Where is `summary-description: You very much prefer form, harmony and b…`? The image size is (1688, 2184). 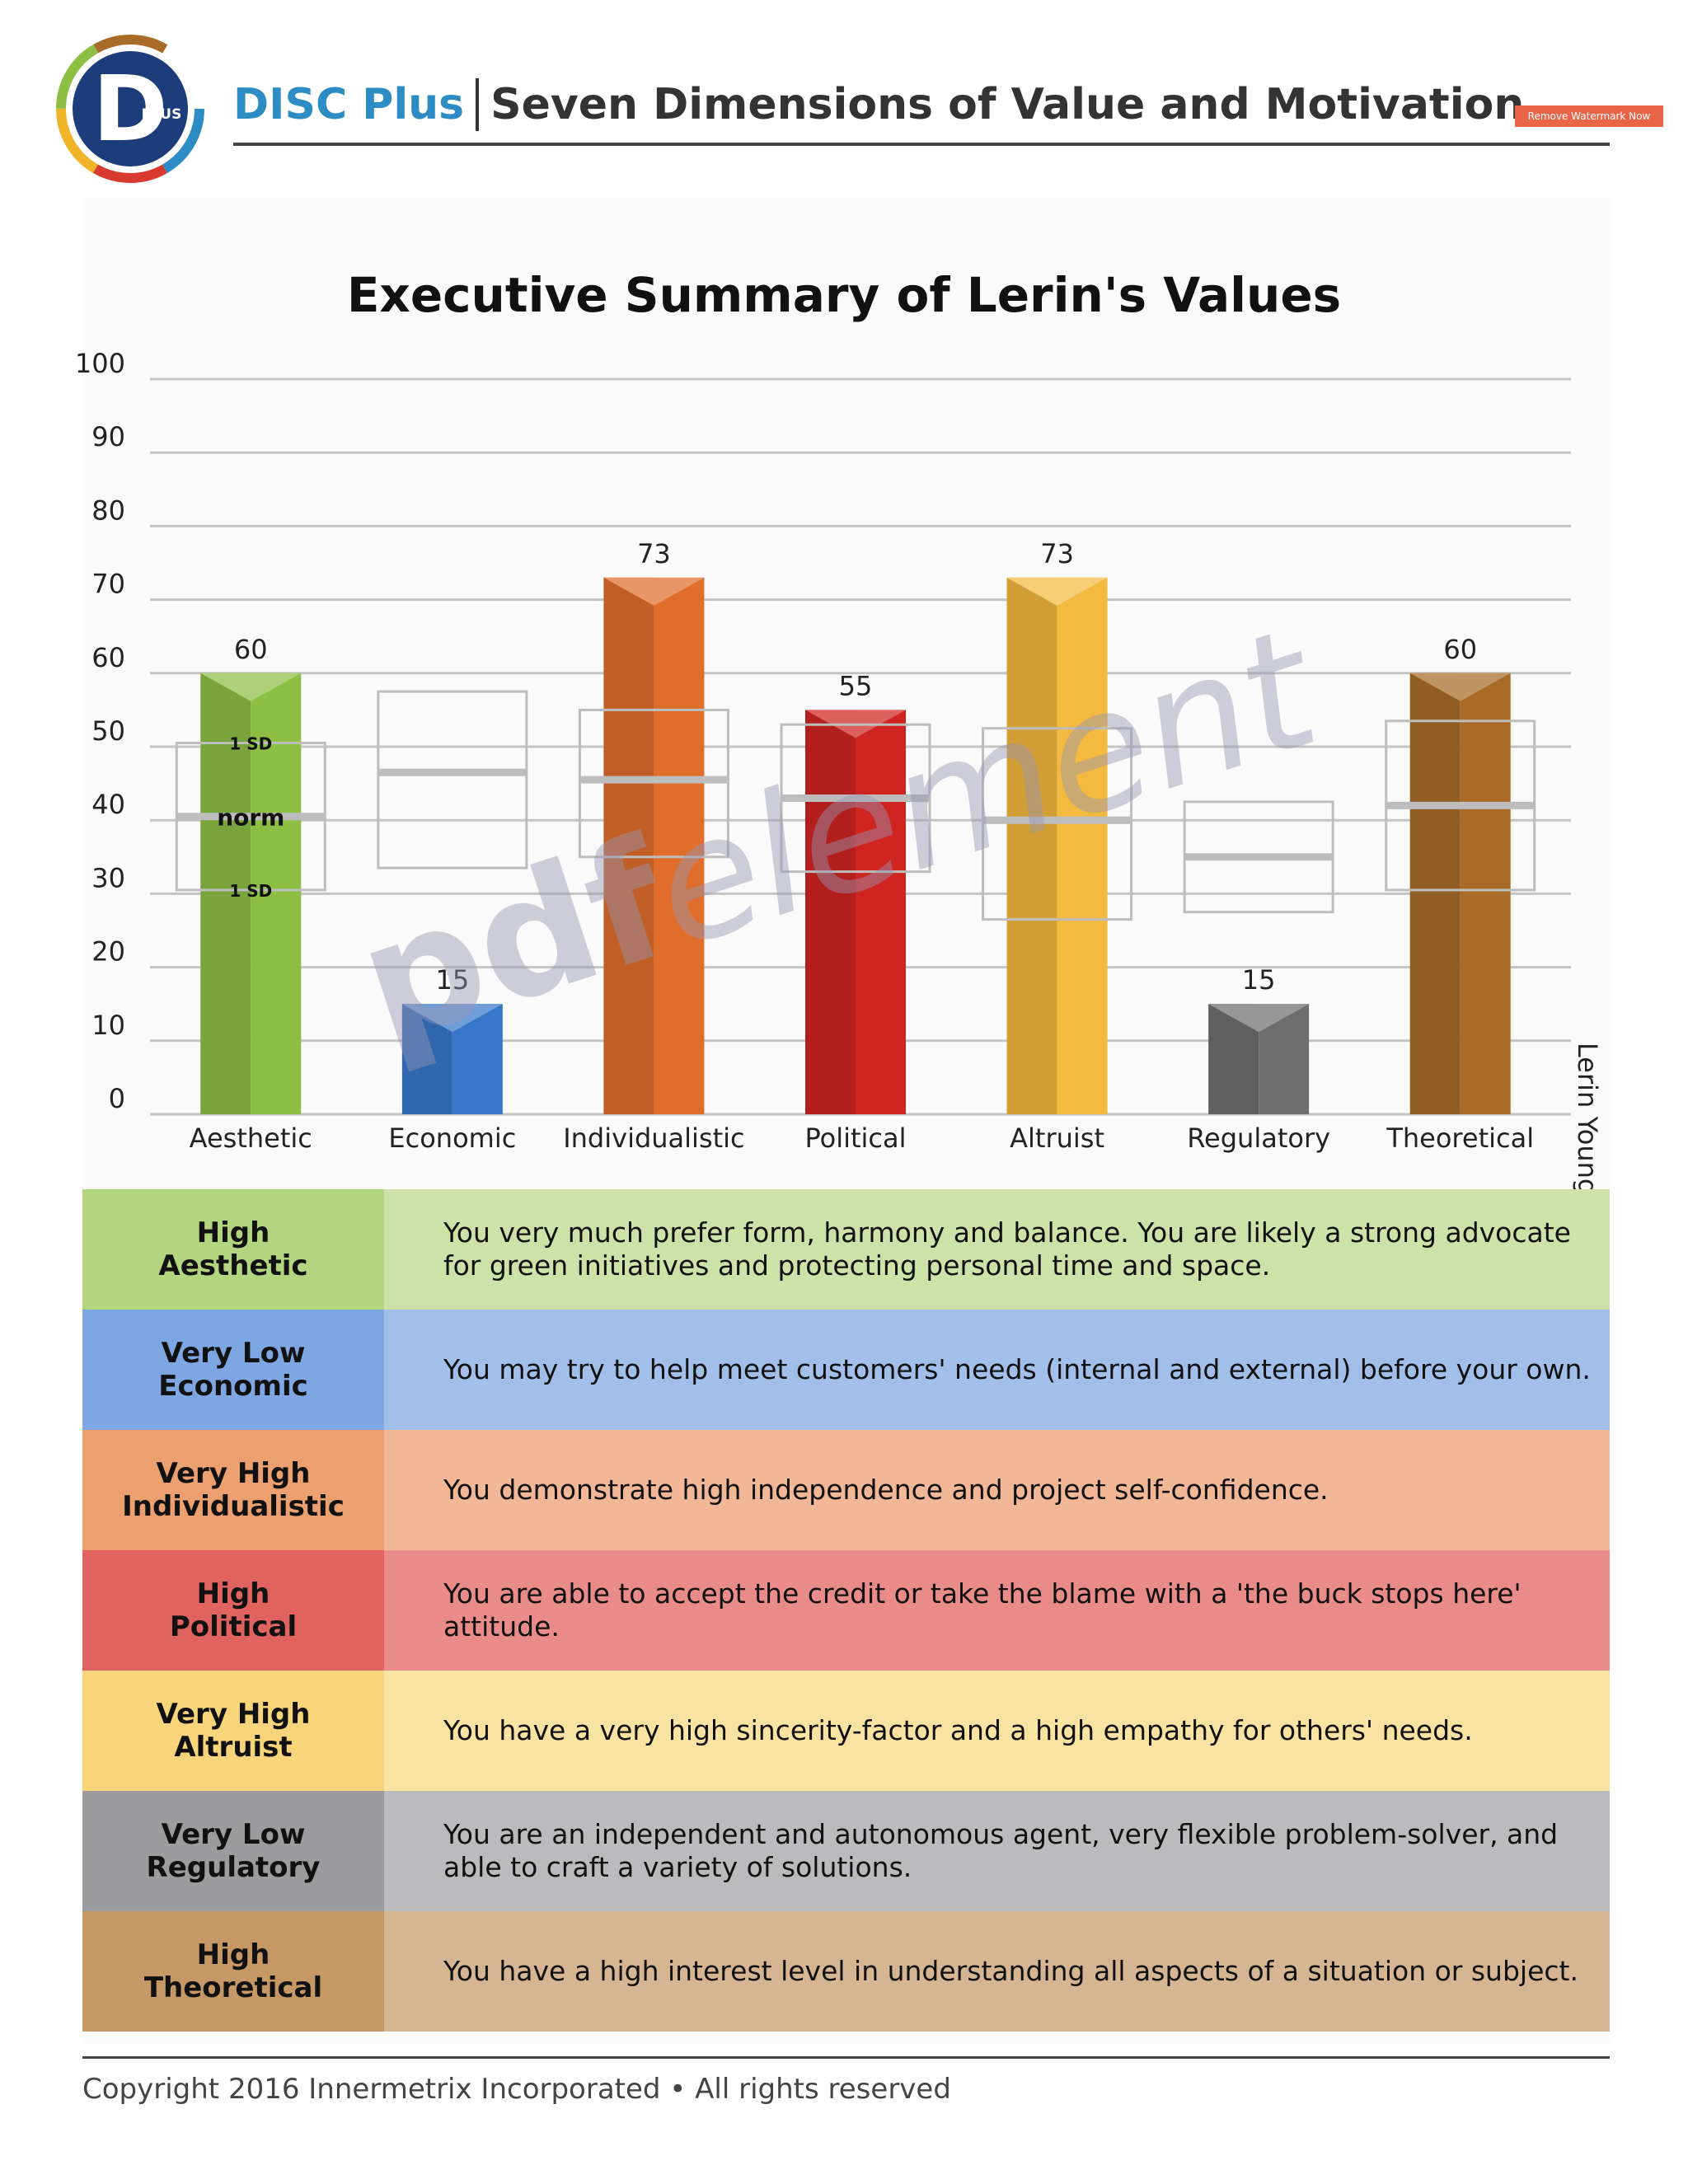
summary-description: You very much prefer form, harmony and b… is located at coordinates (997, 1249).